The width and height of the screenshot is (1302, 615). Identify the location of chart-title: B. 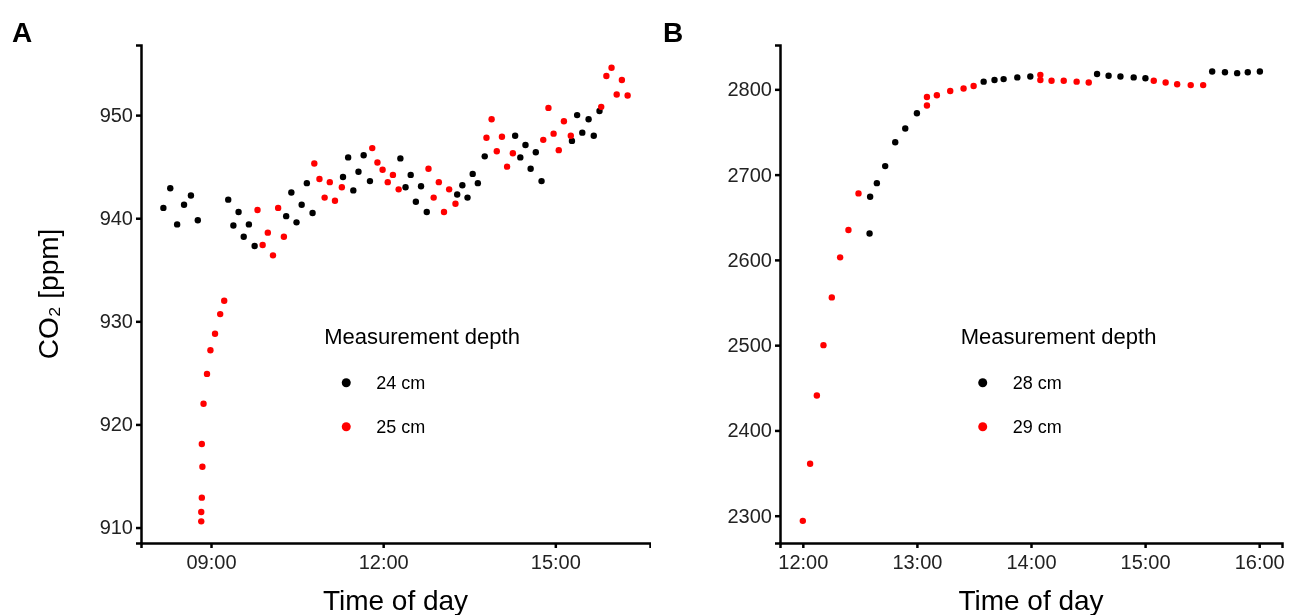
(673, 32).